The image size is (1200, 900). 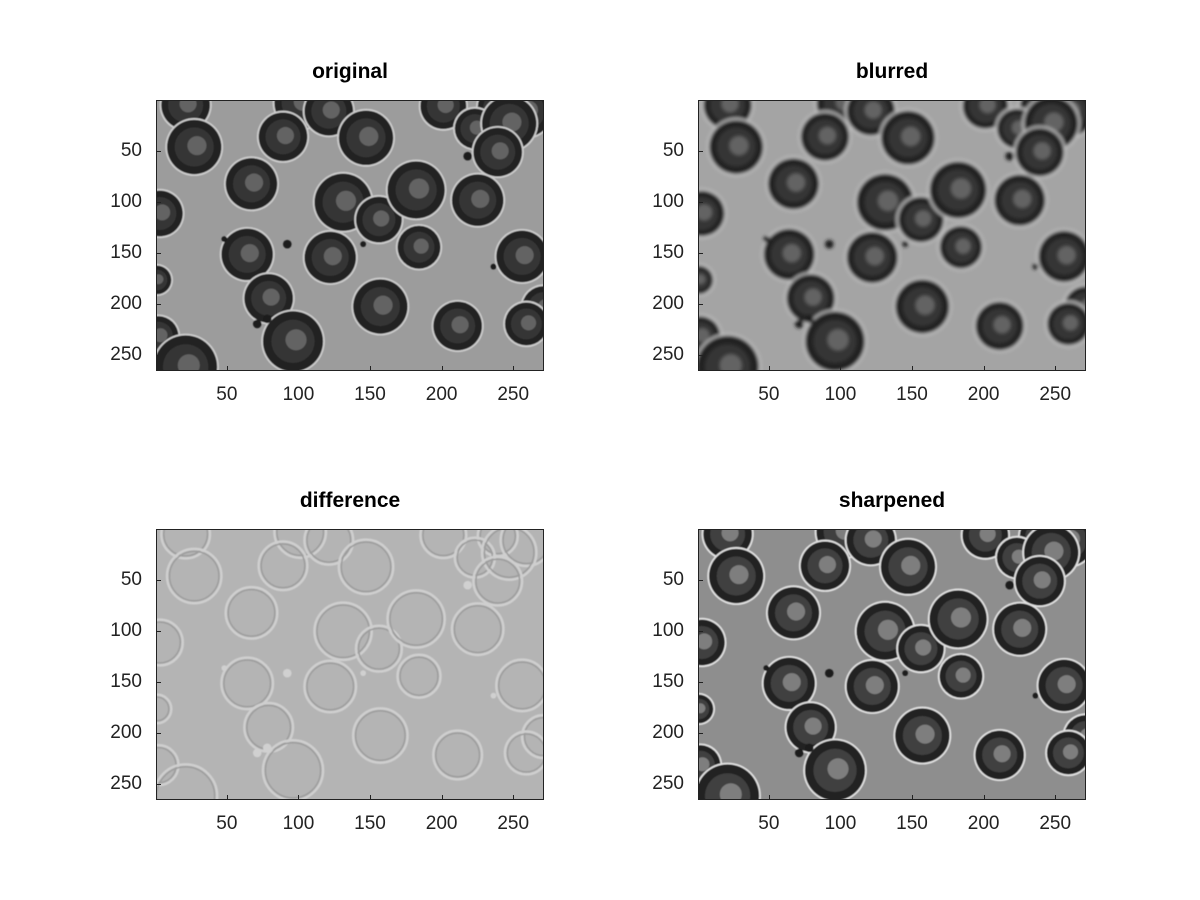 What do you see at coordinates (126, 304) in the screenshot?
I see `y-tick-label: 200` at bounding box center [126, 304].